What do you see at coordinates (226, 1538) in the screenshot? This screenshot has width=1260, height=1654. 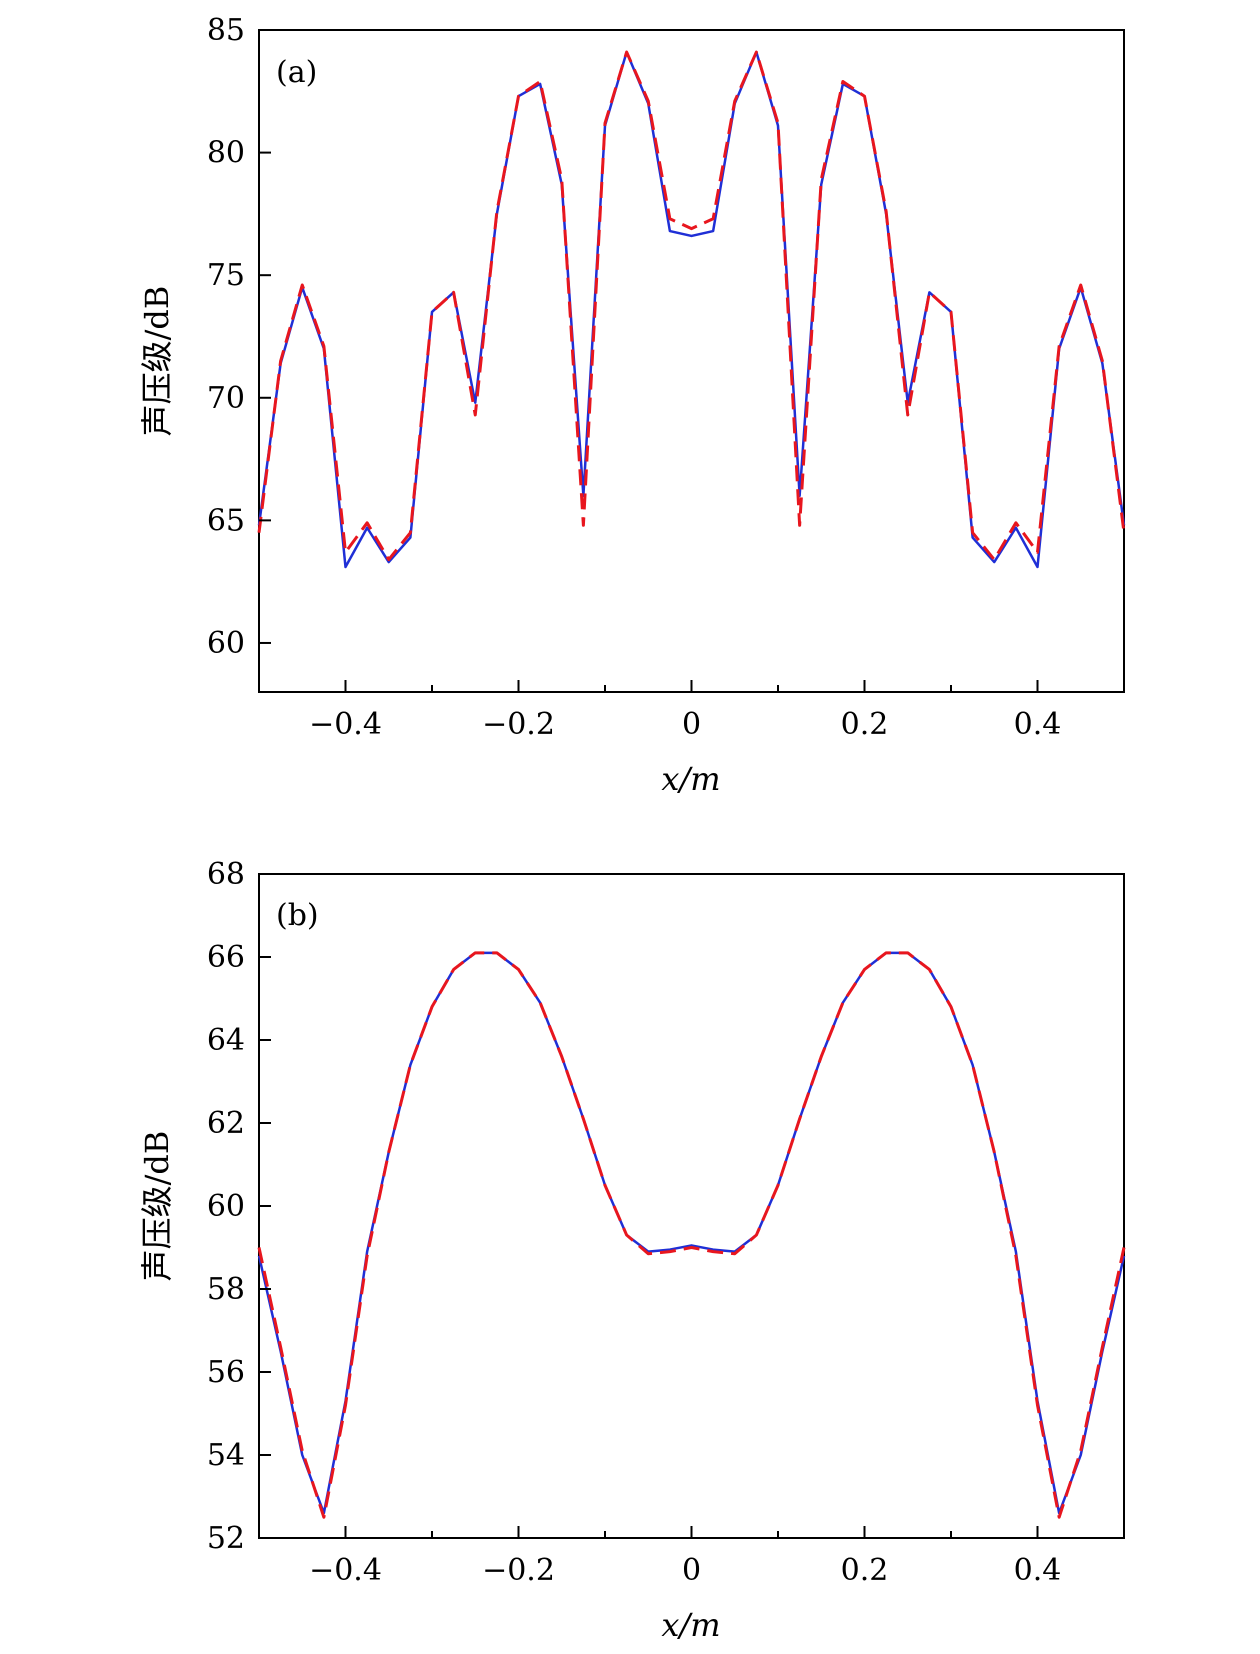 I see `y-tick-label-b: 52` at bounding box center [226, 1538].